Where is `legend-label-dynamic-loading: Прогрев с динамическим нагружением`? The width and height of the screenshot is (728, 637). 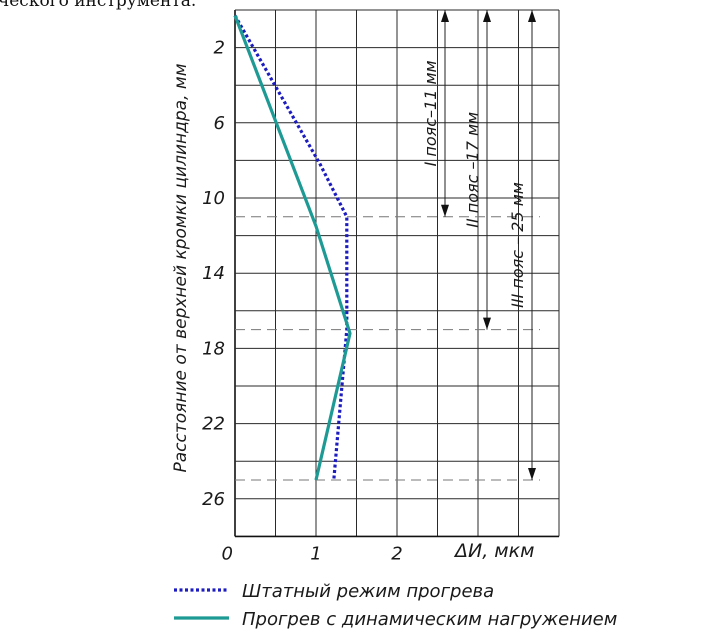 legend-label-dynamic-loading: Прогрев с динамическим нагружением is located at coordinates (429, 619).